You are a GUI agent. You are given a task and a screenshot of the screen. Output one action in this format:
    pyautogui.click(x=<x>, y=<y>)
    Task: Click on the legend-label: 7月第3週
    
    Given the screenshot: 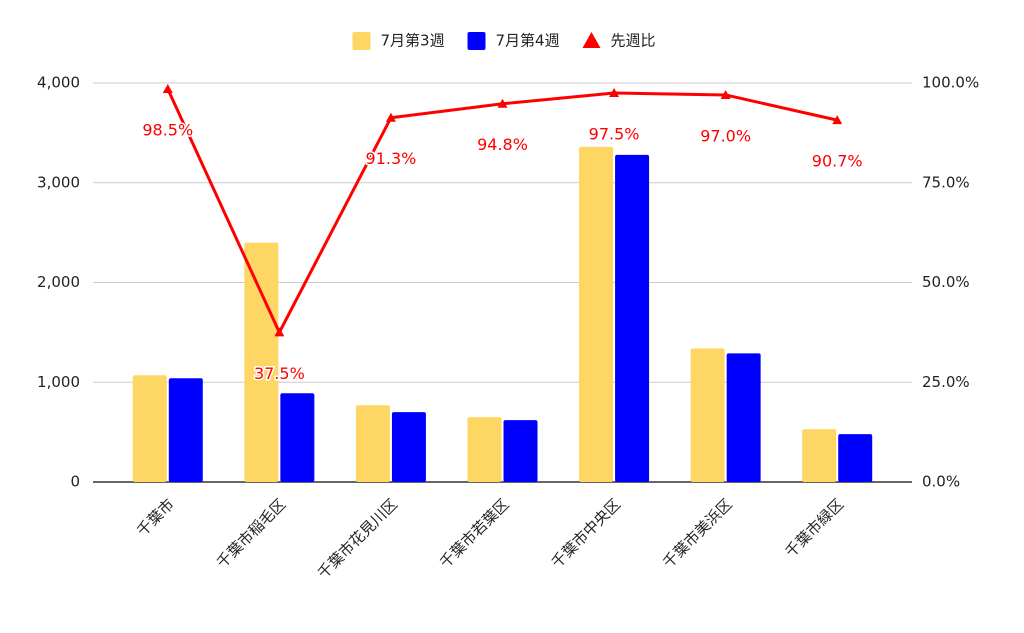 What is the action you would take?
    pyautogui.click(x=413, y=41)
    